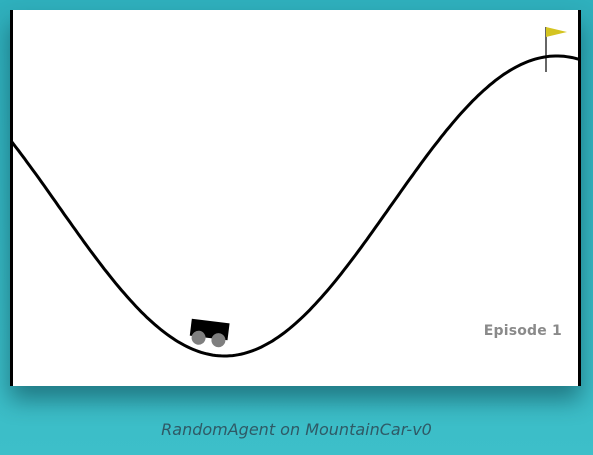  What do you see at coordinates (218, 340) in the screenshot?
I see `car-wheel-front` at bounding box center [218, 340].